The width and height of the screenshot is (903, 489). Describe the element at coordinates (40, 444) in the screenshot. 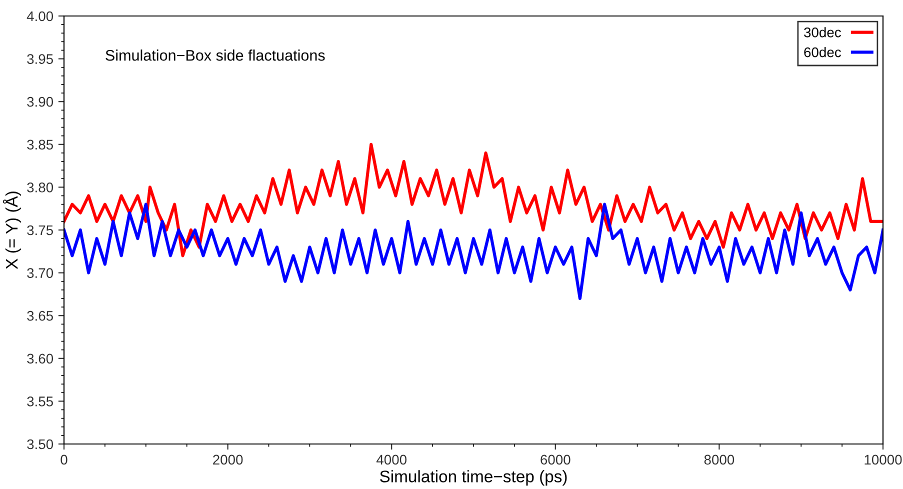

I see `y-tick-label: 3.50` at that location.